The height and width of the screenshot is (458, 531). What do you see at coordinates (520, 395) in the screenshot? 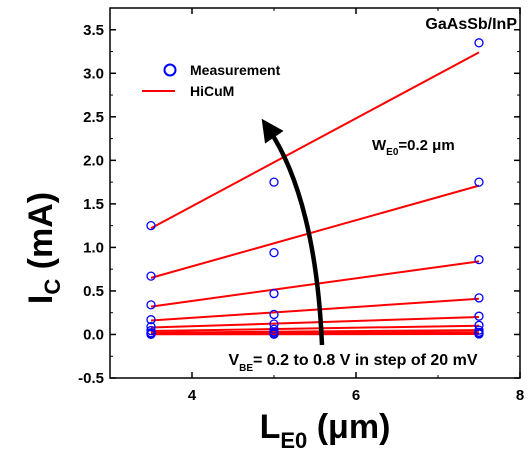
I see `x-tick-label: 8` at bounding box center [520, 395].